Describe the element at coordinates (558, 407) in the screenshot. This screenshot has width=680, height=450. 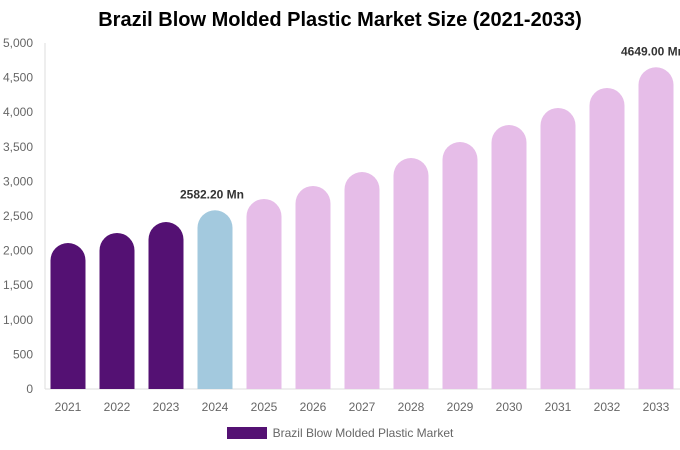
I see `x-tick-label: 2031` at that location.